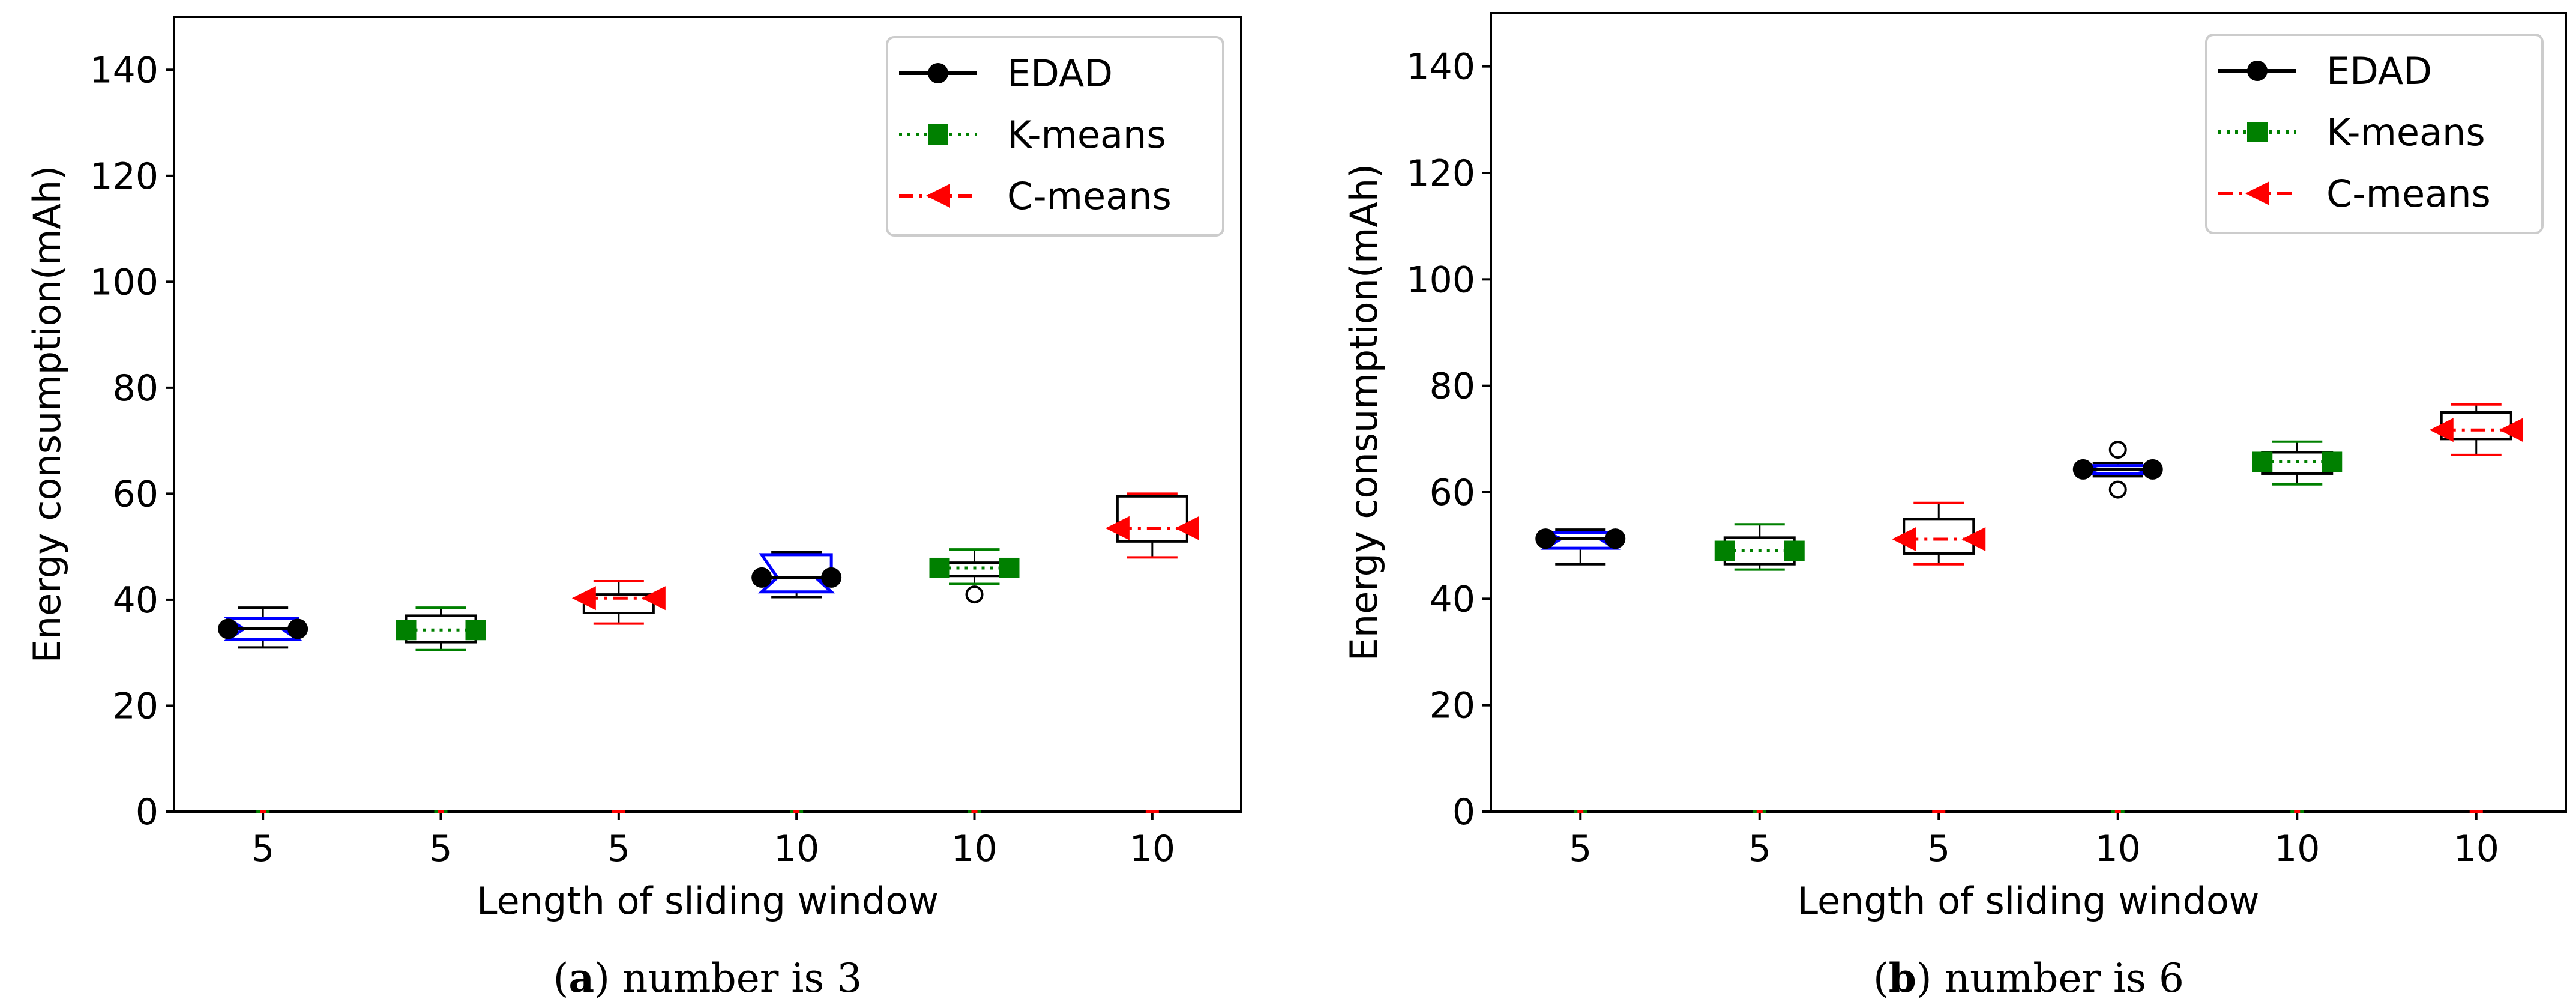  What do you see at coordinates (1152, 519) in the screenshot?
I see `box` at bounding box center [1152, 519].